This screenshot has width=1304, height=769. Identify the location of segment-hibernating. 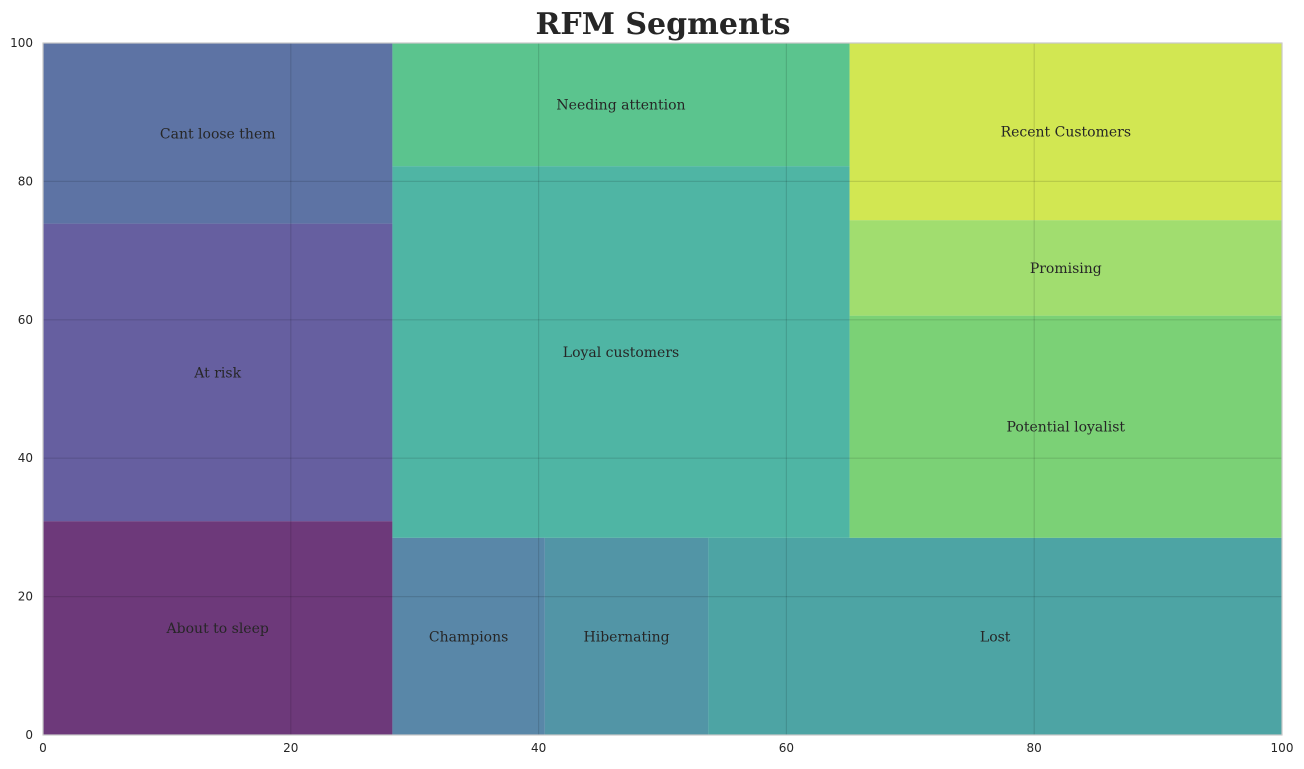
(626, 636).